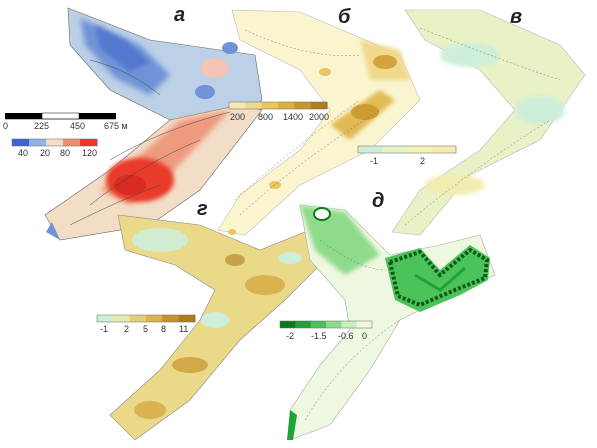 This screenshot has width=597, height=448. Describe the element at coordinates (116, 126) in the screenshot. I see `scale-tick-3: 675 м` at that location.